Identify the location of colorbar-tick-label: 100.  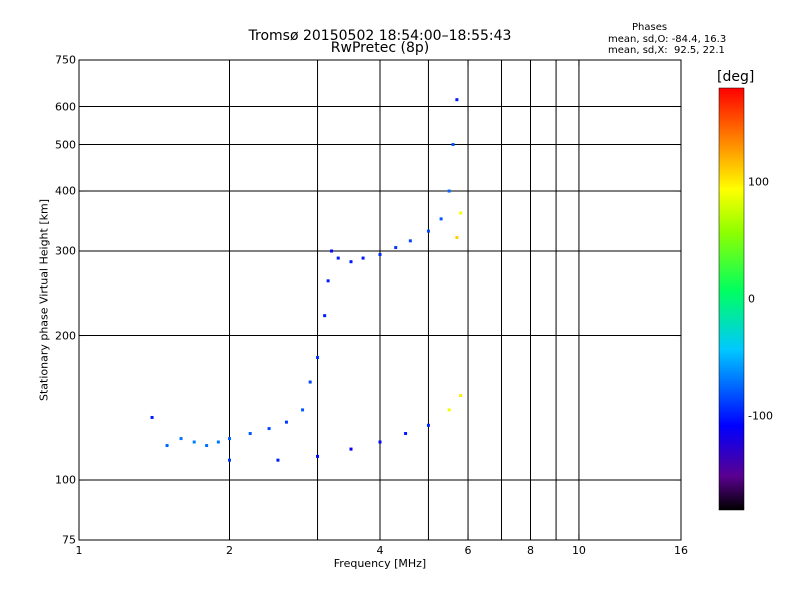
(758, 182).